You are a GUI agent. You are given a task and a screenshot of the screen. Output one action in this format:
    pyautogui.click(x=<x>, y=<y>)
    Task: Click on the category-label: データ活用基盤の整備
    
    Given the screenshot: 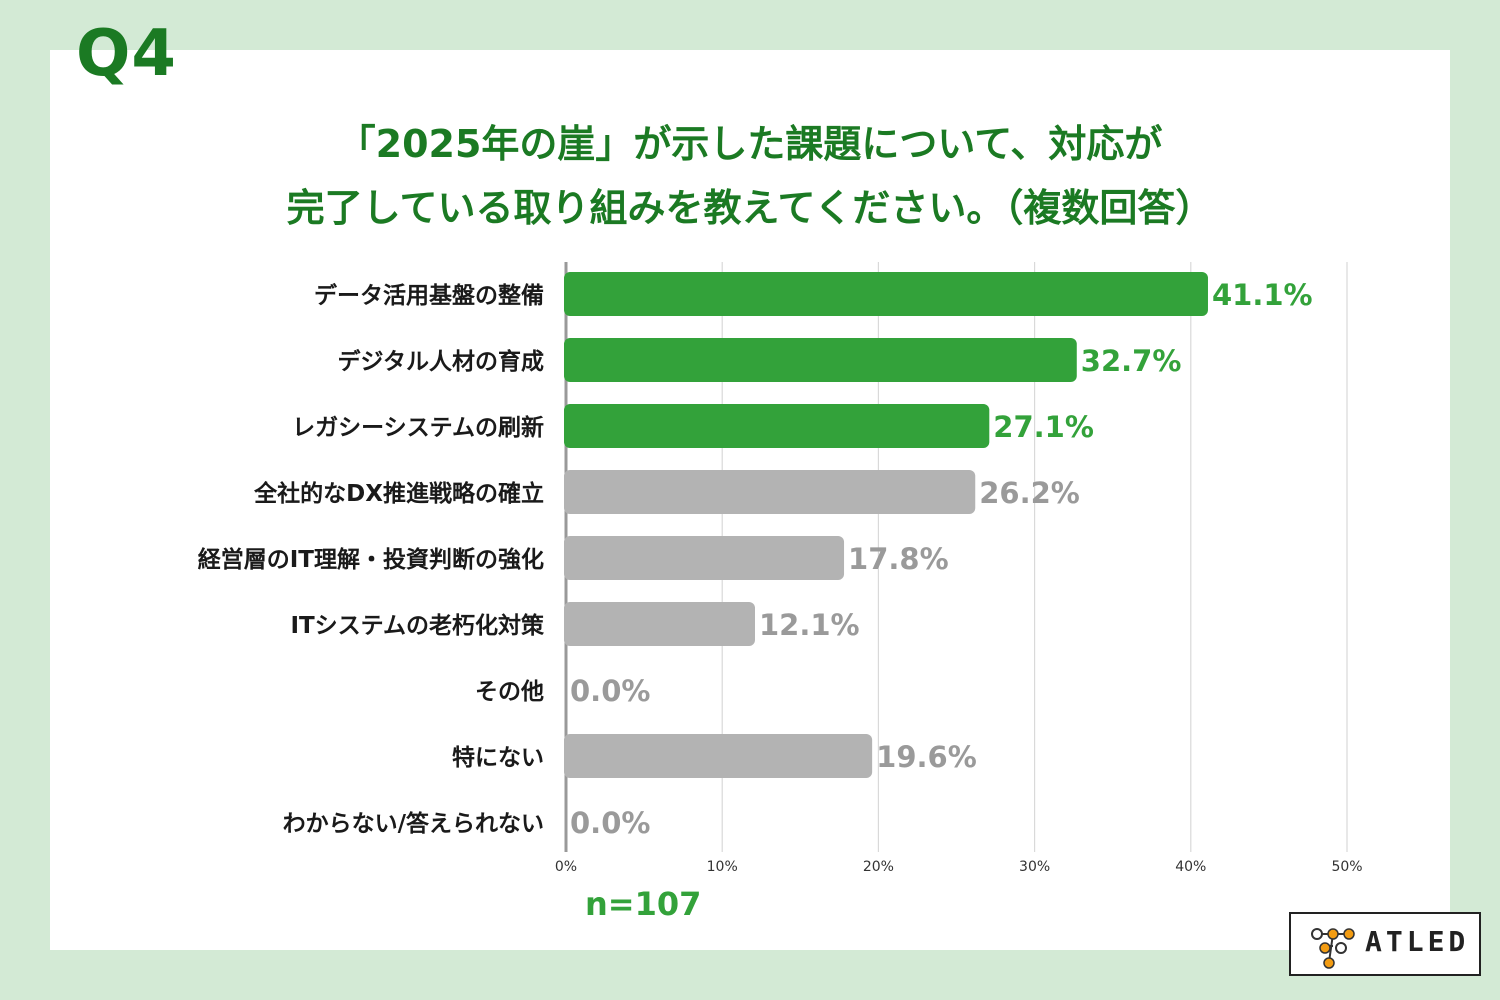 What is the action you would take?
    pyautogui.click(x=429, y=295)
    